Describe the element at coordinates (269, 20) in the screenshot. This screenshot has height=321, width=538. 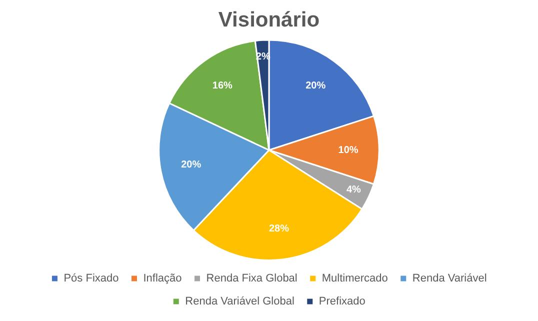
I see `chart-title: Visionário` at that location.